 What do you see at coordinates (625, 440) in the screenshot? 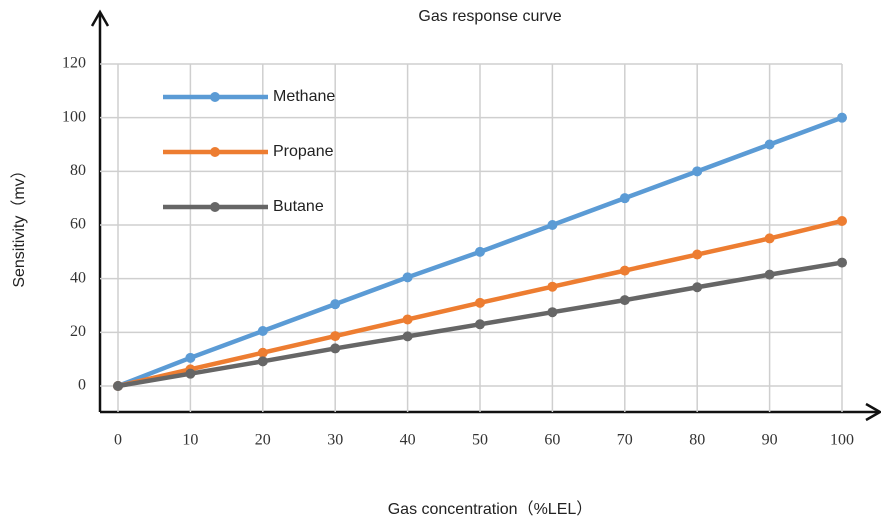
I see `x-tick-label: 70` at bounding box center [625, 440].